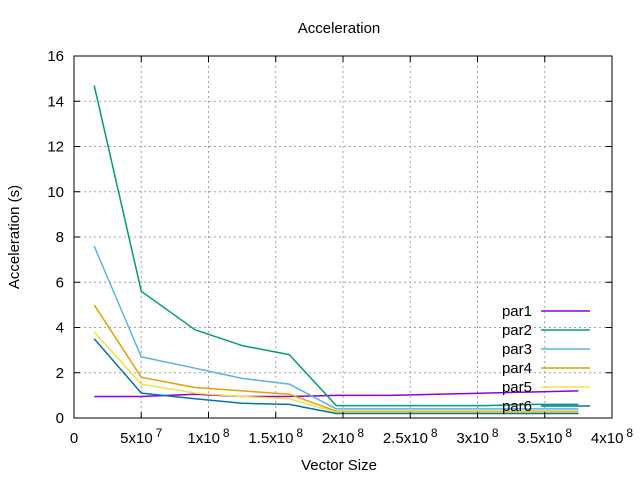 The height and width of the screenshot is (480, 640). Describe the element at coordinates (405, 438) in the screenshot. I see `x-tick-mantissa: 2.5x10` at that location.